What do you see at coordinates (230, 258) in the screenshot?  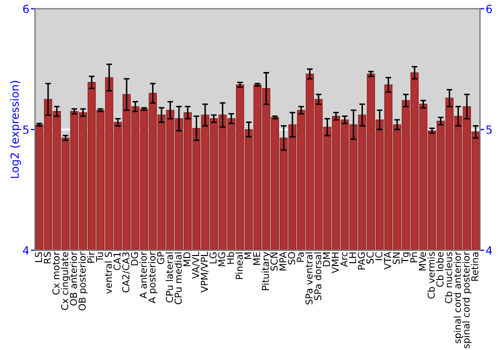 I see `x-tick-label: Hb` at bounding box center [230, 258].